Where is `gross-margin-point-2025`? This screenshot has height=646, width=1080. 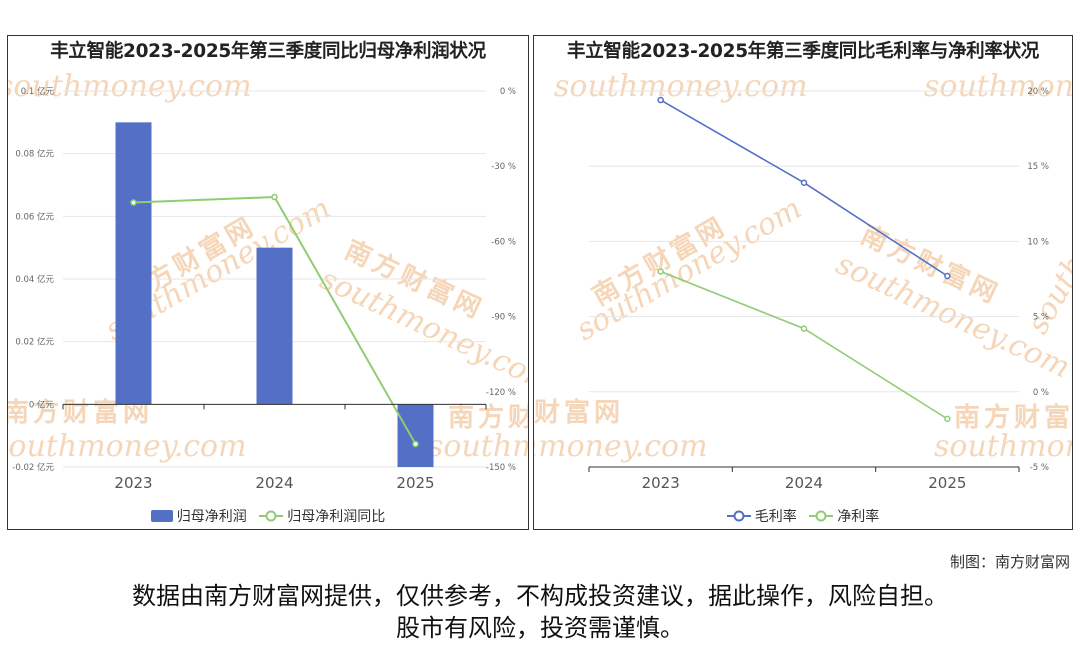
gross-margin-point-2025 is located at coordinates (947, 276).